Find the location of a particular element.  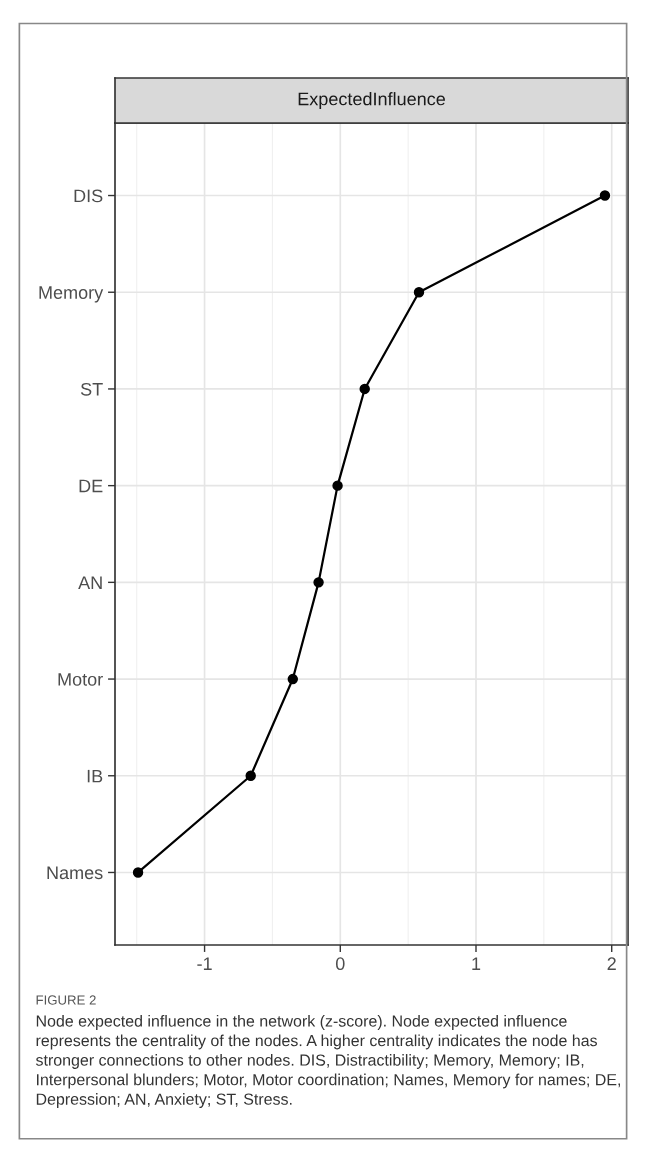

y-tick-label: Memory is located at coordinates (71, 294).